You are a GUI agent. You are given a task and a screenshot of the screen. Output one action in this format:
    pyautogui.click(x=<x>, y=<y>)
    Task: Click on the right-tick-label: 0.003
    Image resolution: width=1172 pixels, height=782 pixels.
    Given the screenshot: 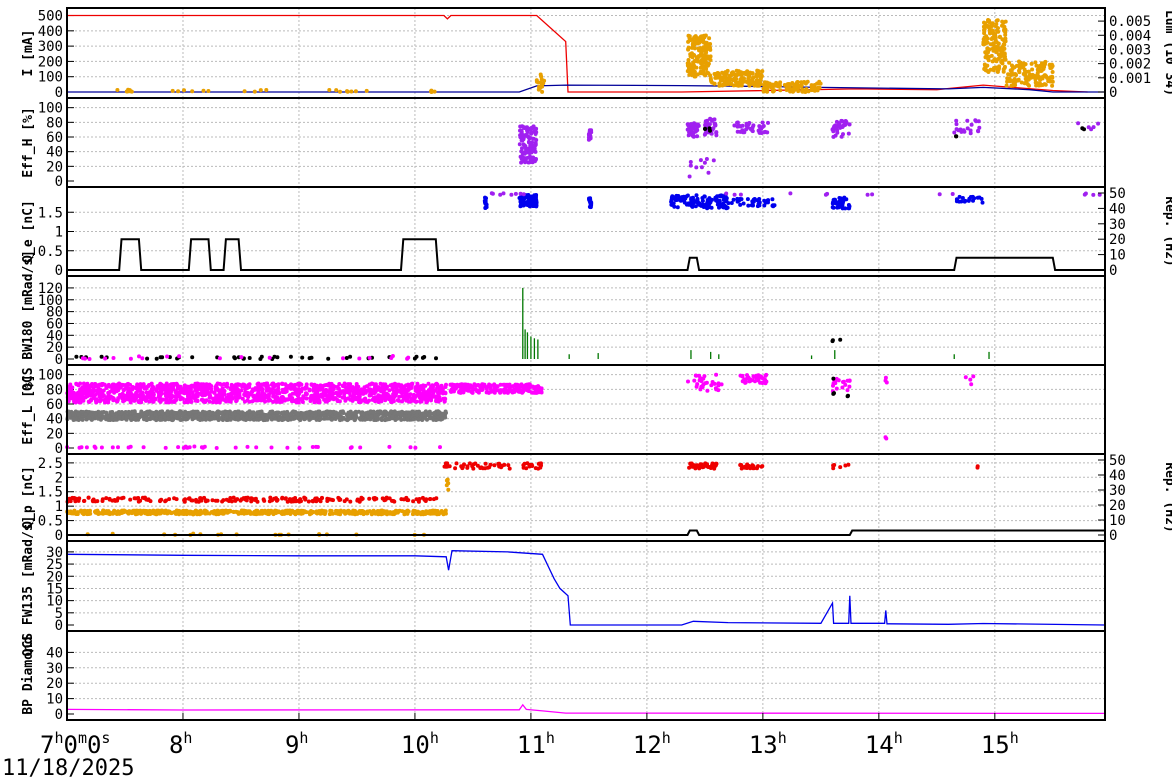 What is the action you would take?
    pyautogui.click(x=1130, y=50)
    